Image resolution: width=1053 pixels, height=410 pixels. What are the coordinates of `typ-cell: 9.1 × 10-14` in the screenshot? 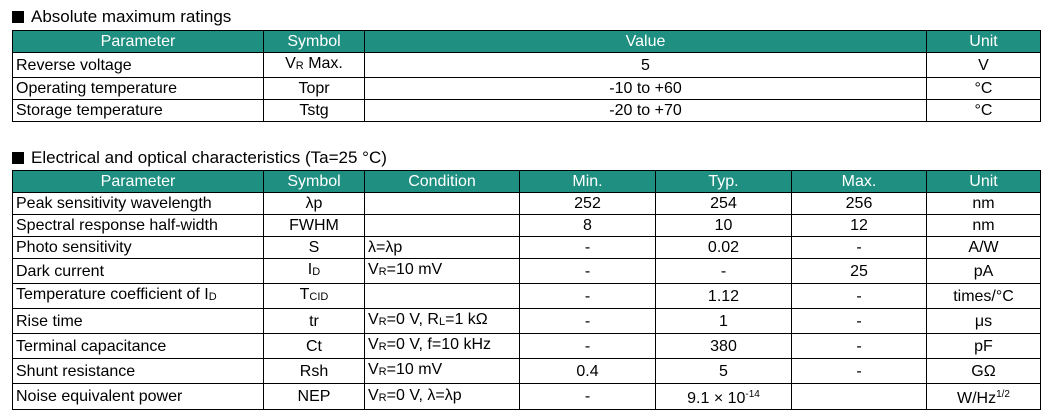 It's located at (723, 396).